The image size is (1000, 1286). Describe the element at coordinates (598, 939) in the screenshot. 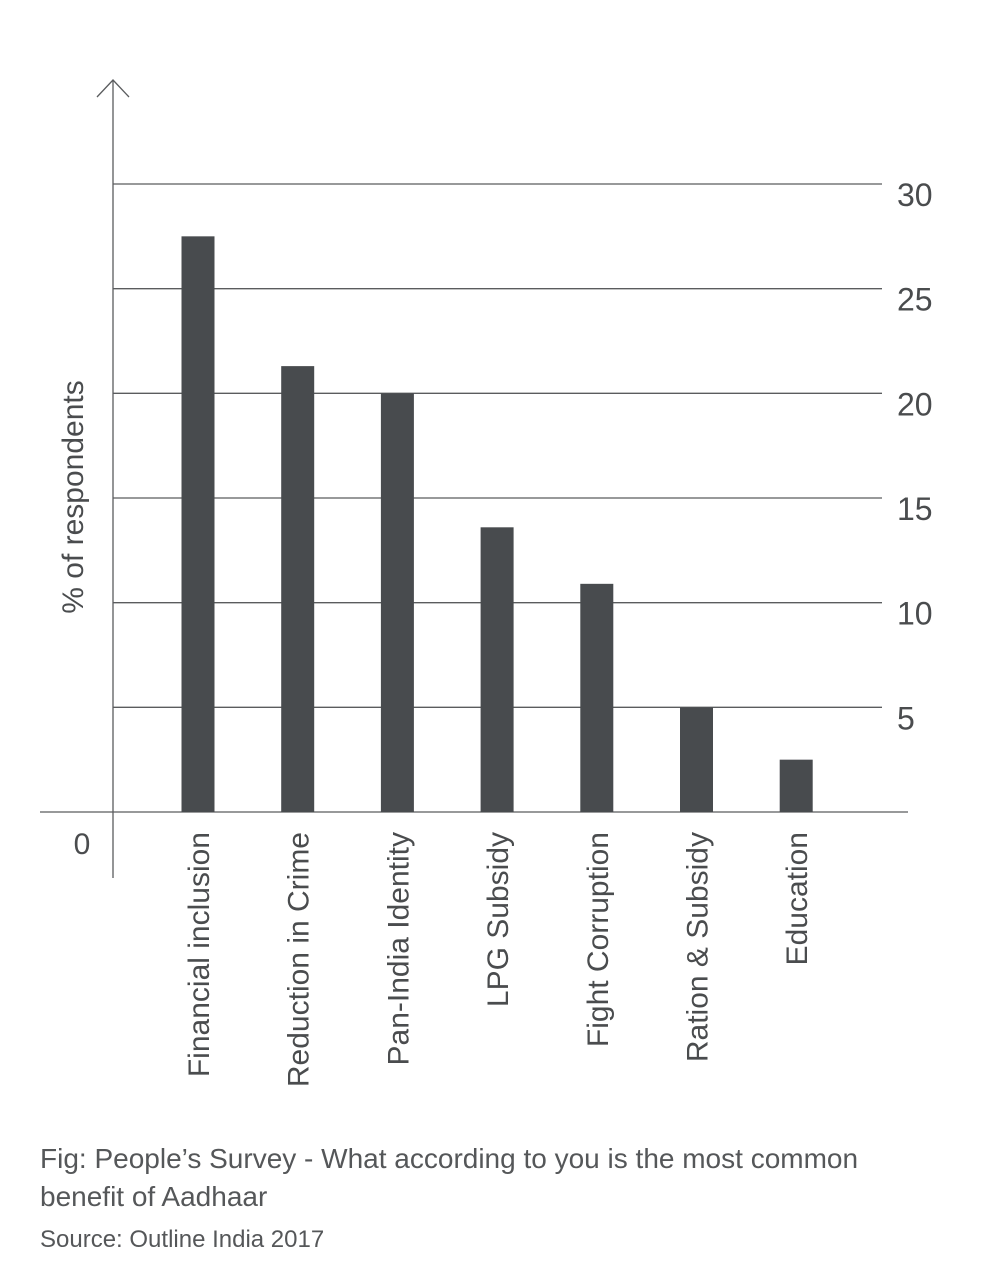

I see `category-label: Fight Corruption` at that location.